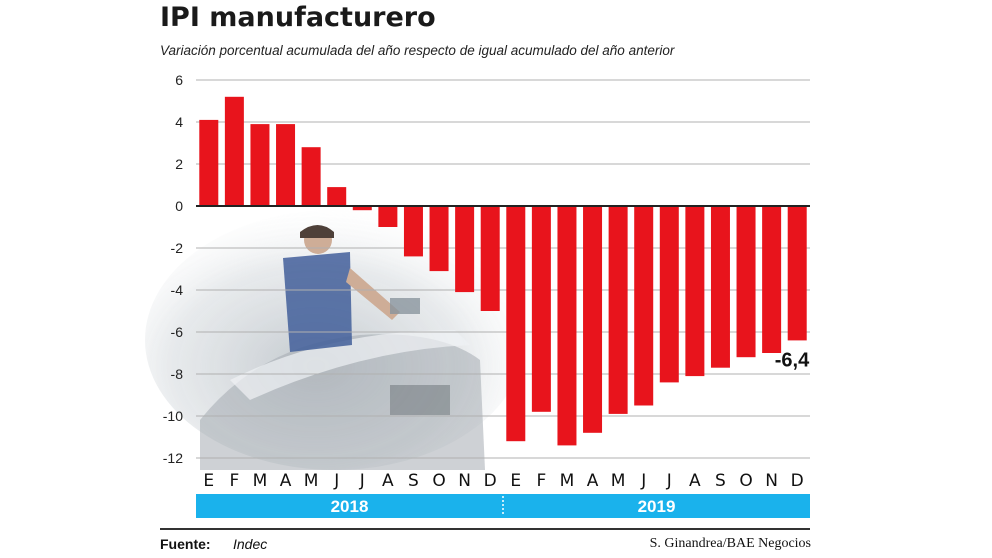  Describe the element at coordinates (179, 206) in the screenshot. I see `y-tick-label: 0` at that location.